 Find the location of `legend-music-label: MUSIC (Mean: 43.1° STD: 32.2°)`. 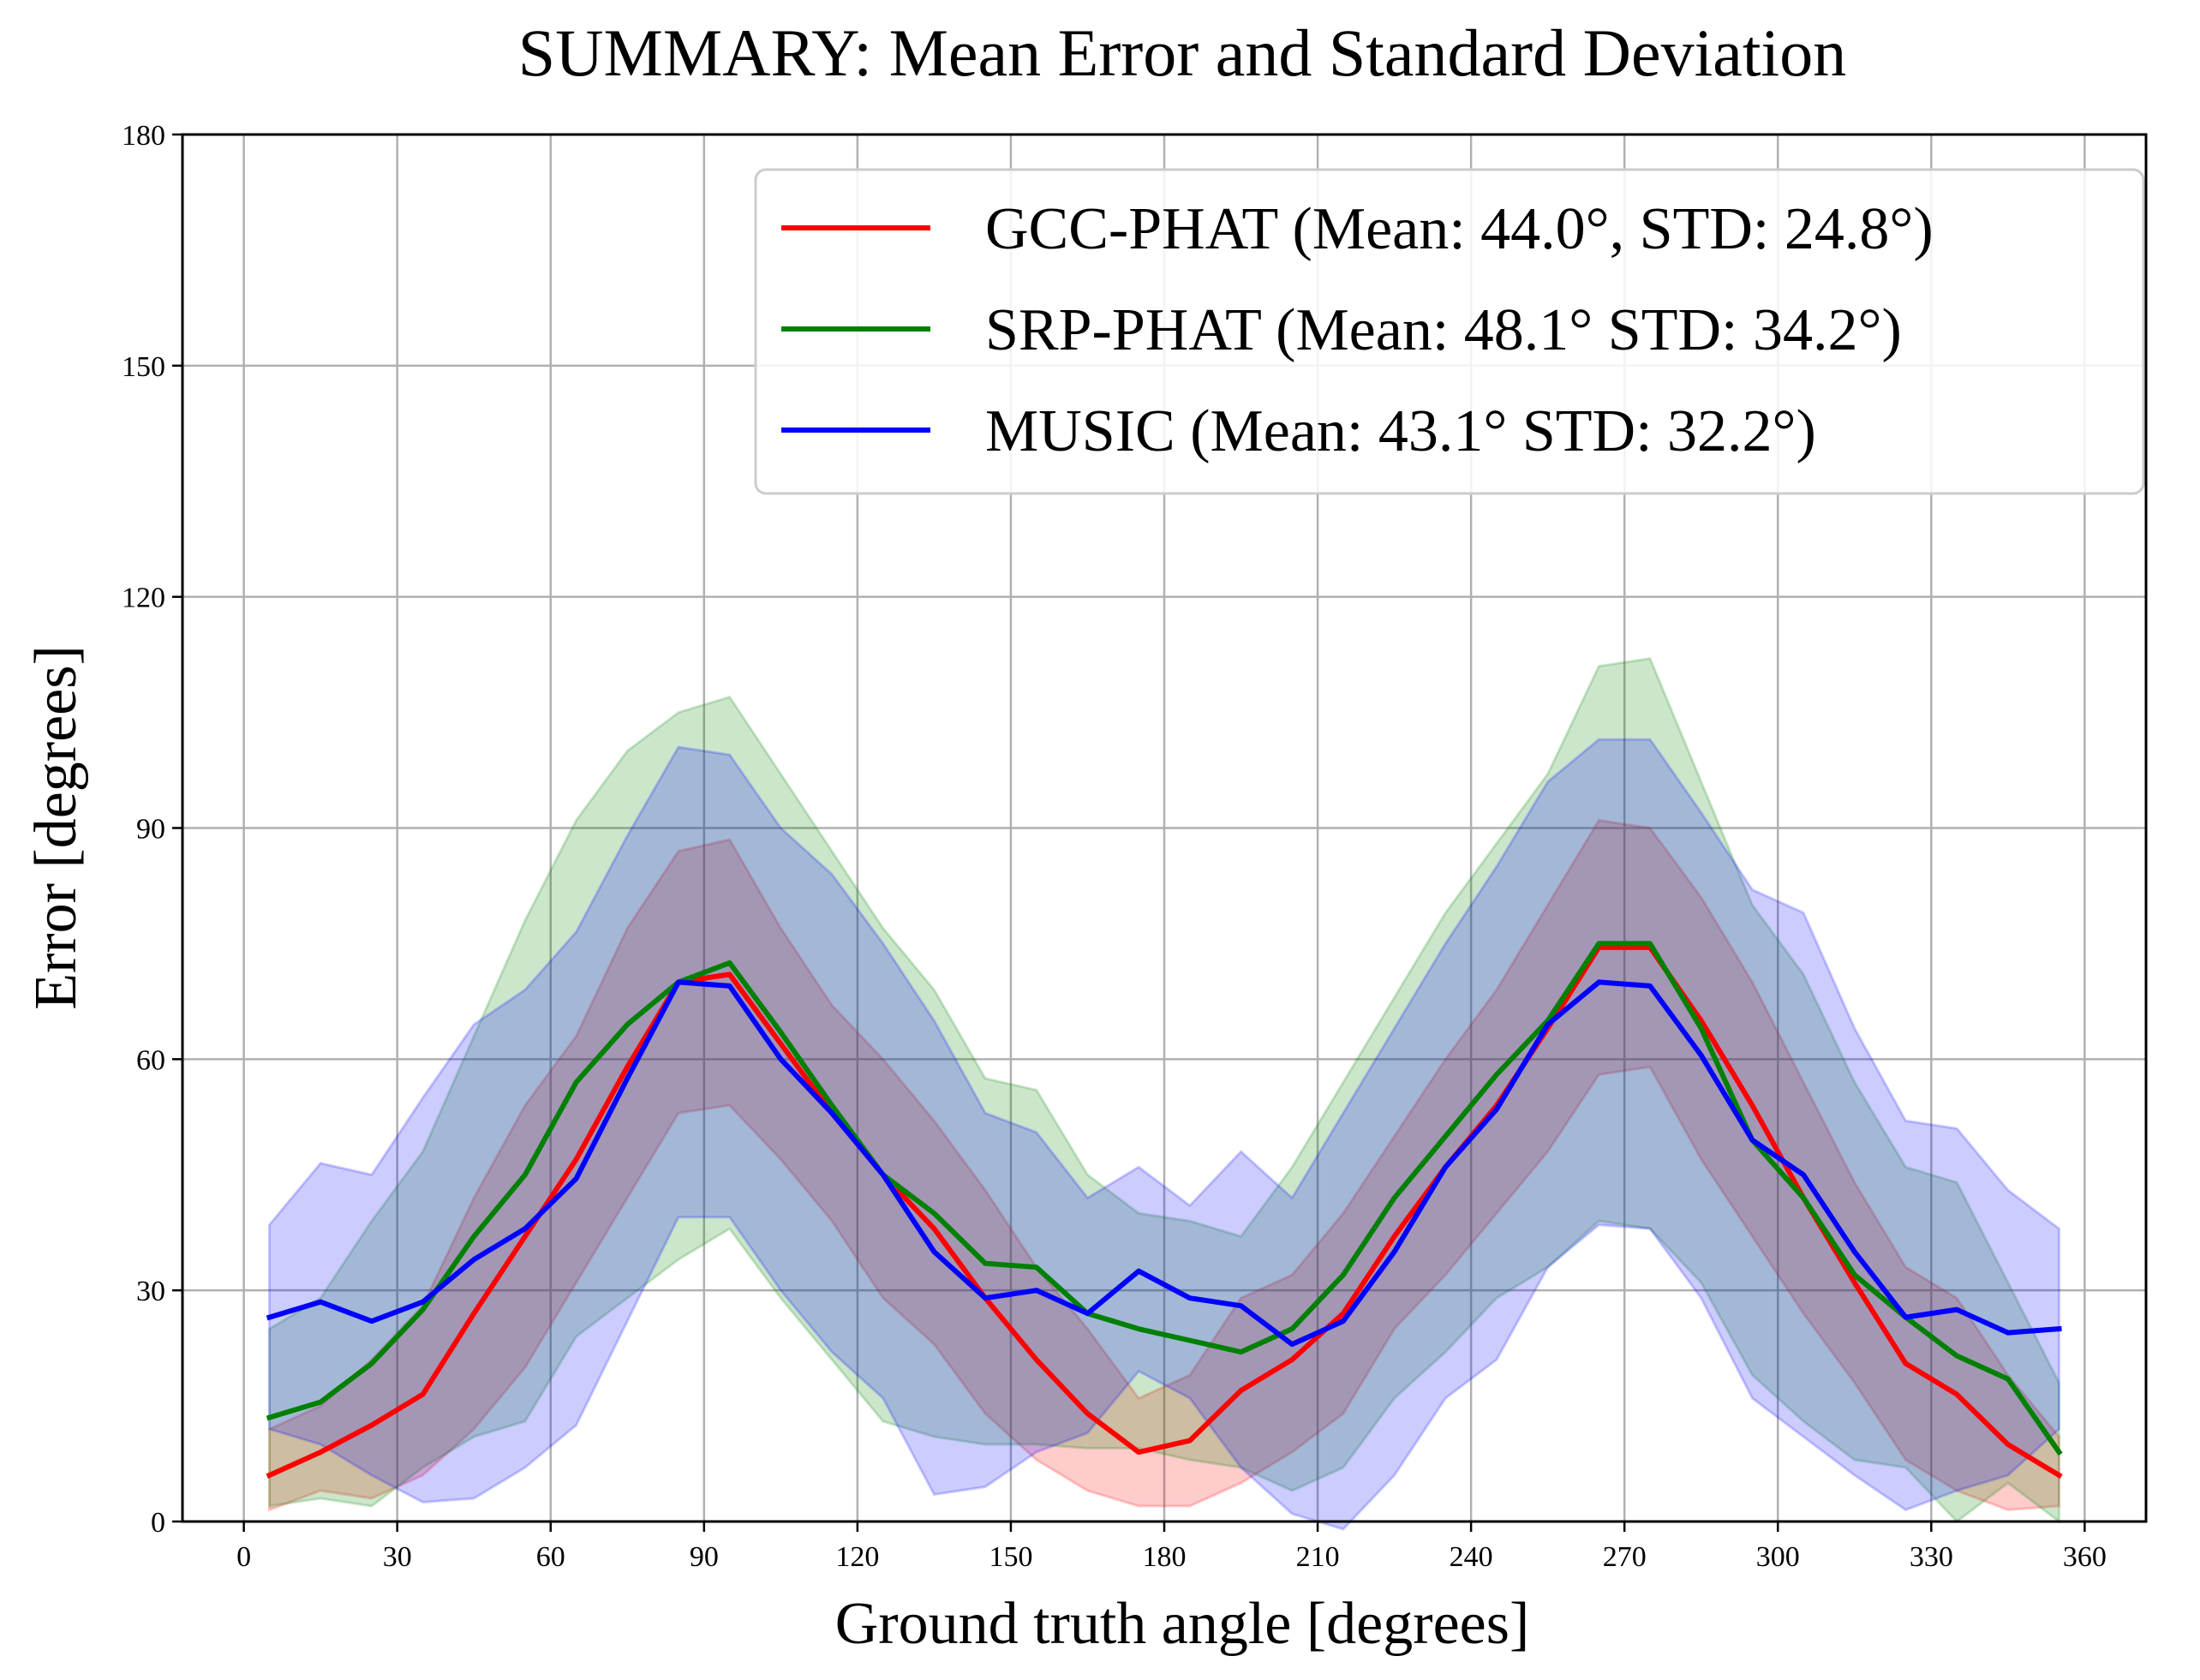

legend-music-label: MUSIC (Mean: 43.1° STD: 32.2°) is located at coordinates (1400, 431).